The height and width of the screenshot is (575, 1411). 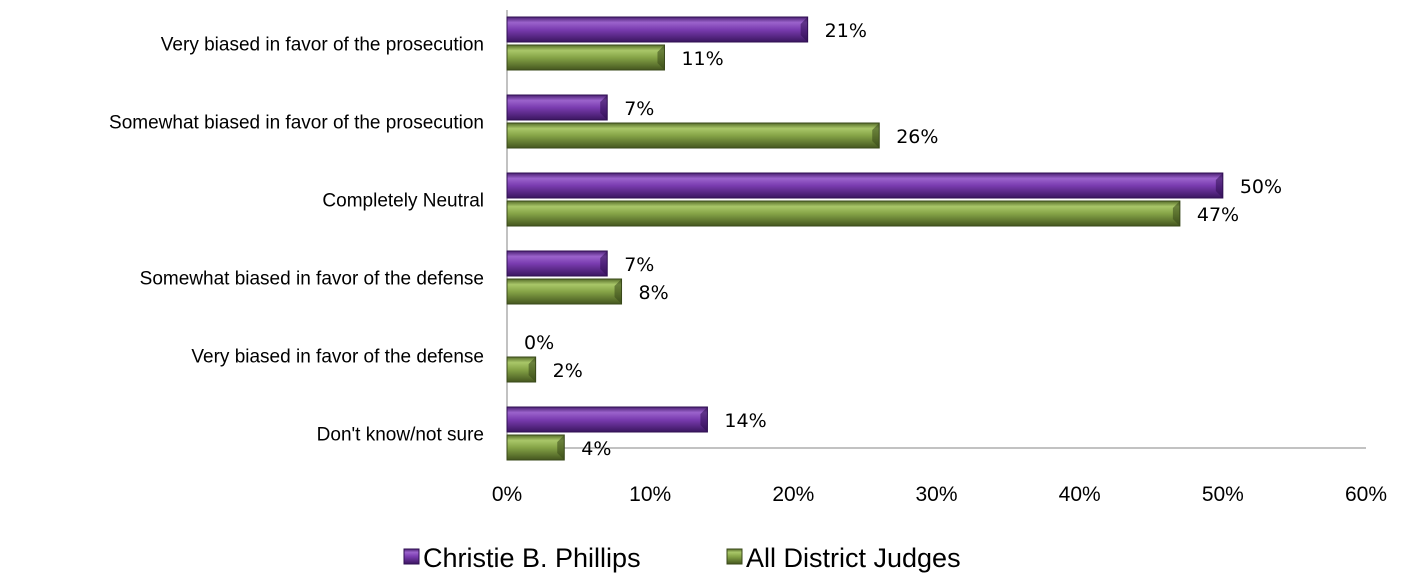 What do you see at coordinates (936, 494) in the screenshot?
I see `x-tick-label: 30%` at bounding box center [936, 494].